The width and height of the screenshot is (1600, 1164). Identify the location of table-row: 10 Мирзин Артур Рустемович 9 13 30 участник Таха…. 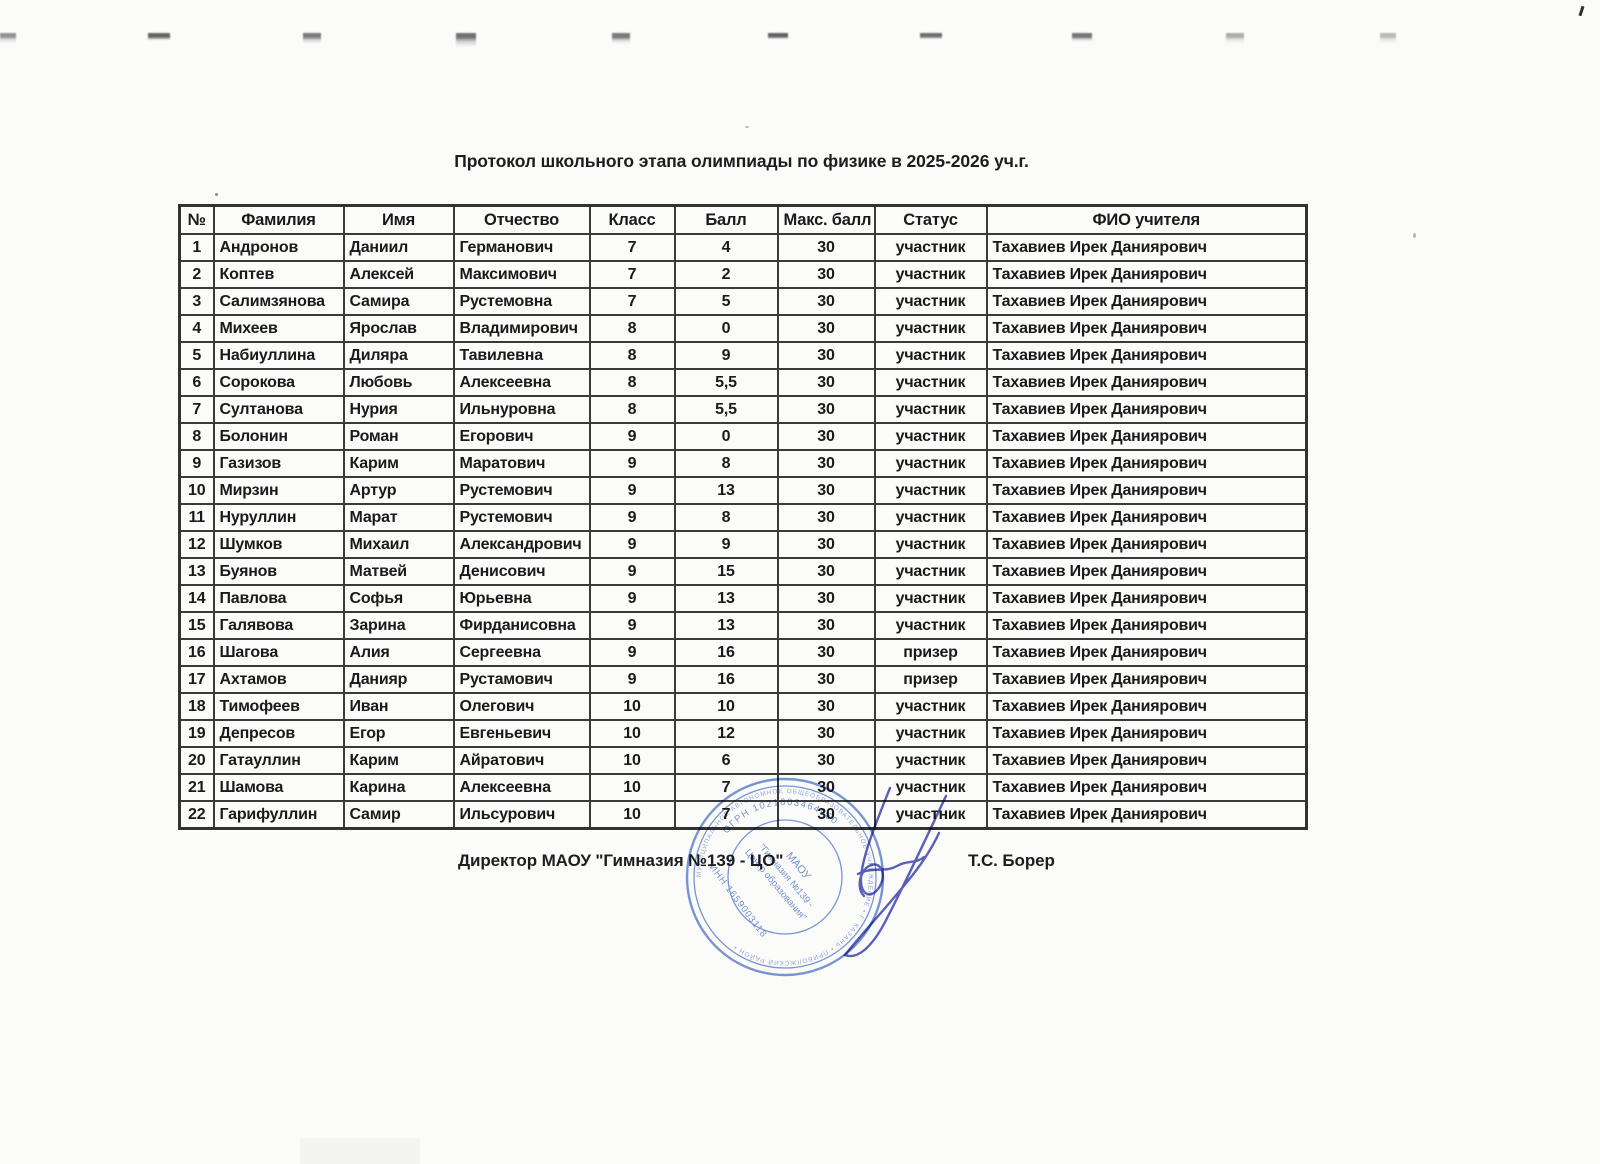
(743, 490).